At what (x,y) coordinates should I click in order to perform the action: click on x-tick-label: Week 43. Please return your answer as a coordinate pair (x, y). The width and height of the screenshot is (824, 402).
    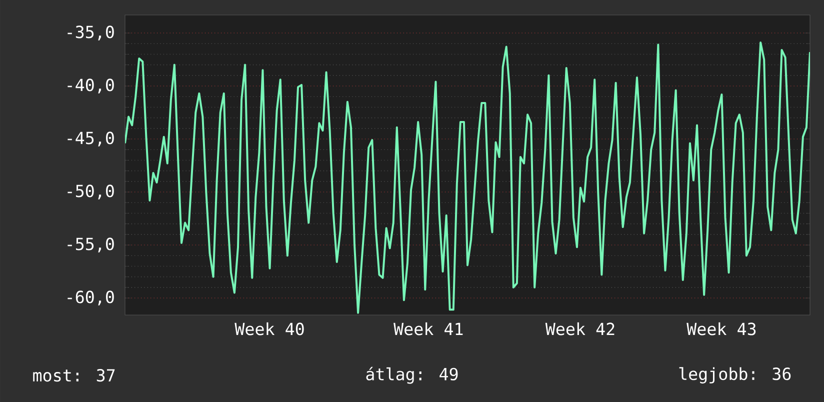
    Looking at the image, I should click on (721, 329).